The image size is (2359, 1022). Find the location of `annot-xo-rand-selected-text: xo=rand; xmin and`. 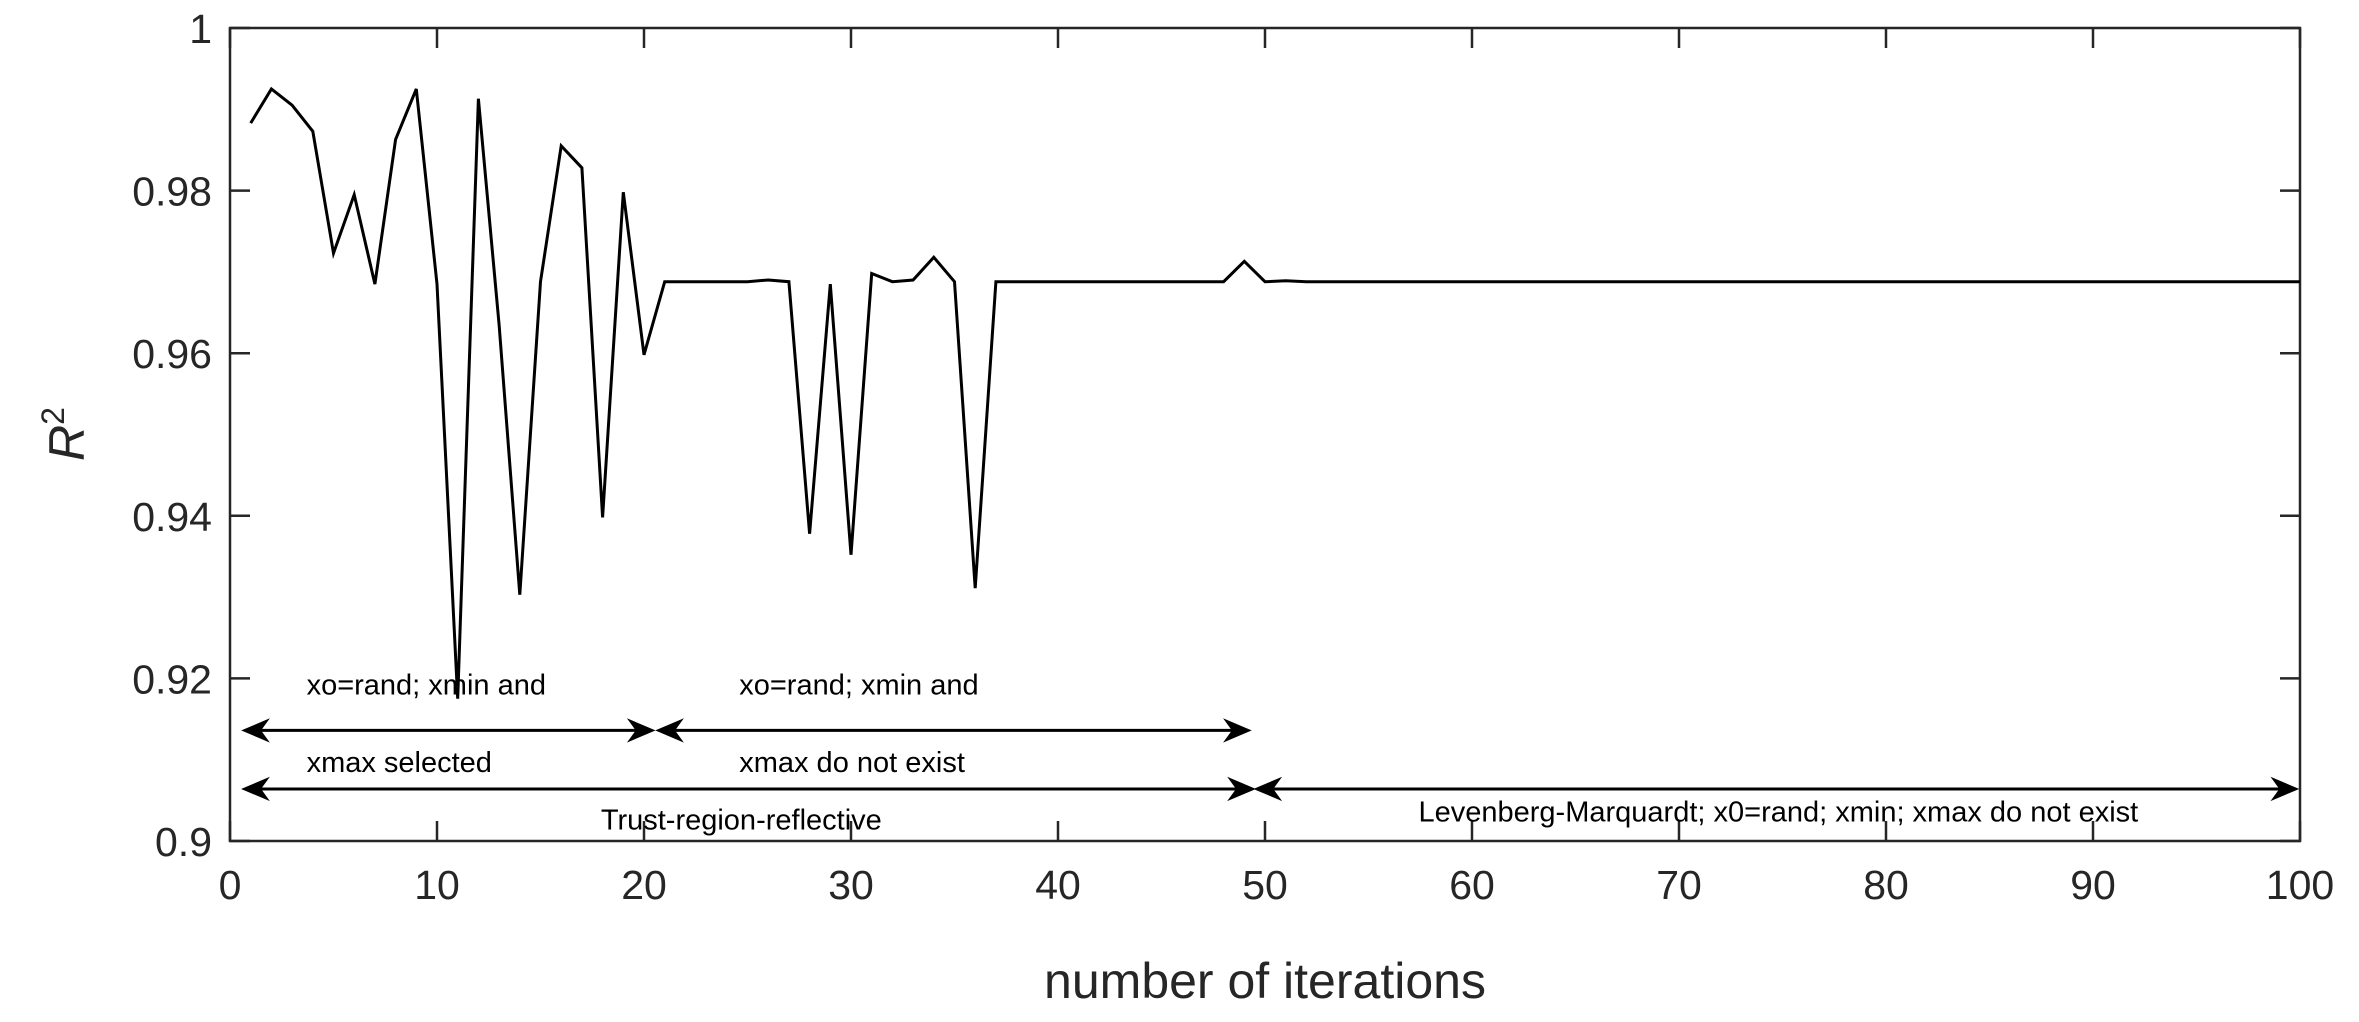

annot-xo-rand-selected-text: xo=rand; xmin and is located at coordinates (426, 686).